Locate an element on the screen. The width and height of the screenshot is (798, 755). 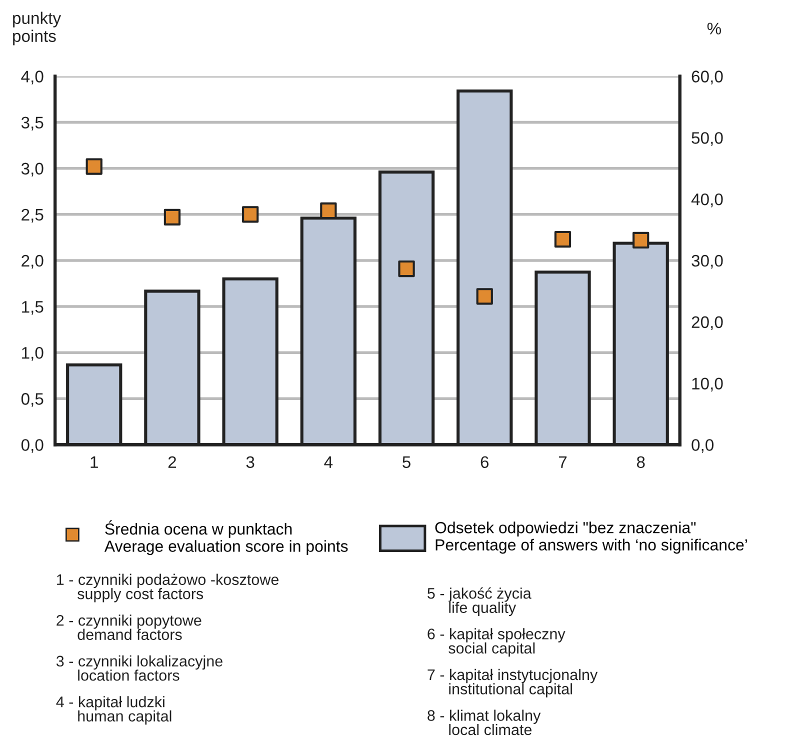
y2-axis-title: % is located at coordinates (714, 28).